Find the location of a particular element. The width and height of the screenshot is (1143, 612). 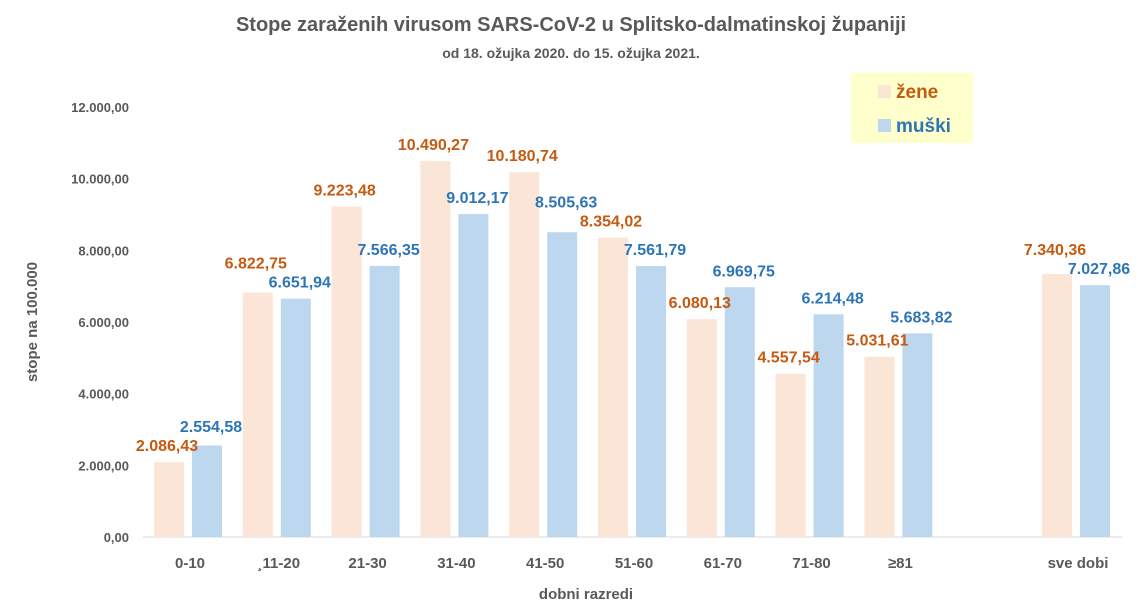

data-label: 5.683,82 is located at coordinates (921, 317).